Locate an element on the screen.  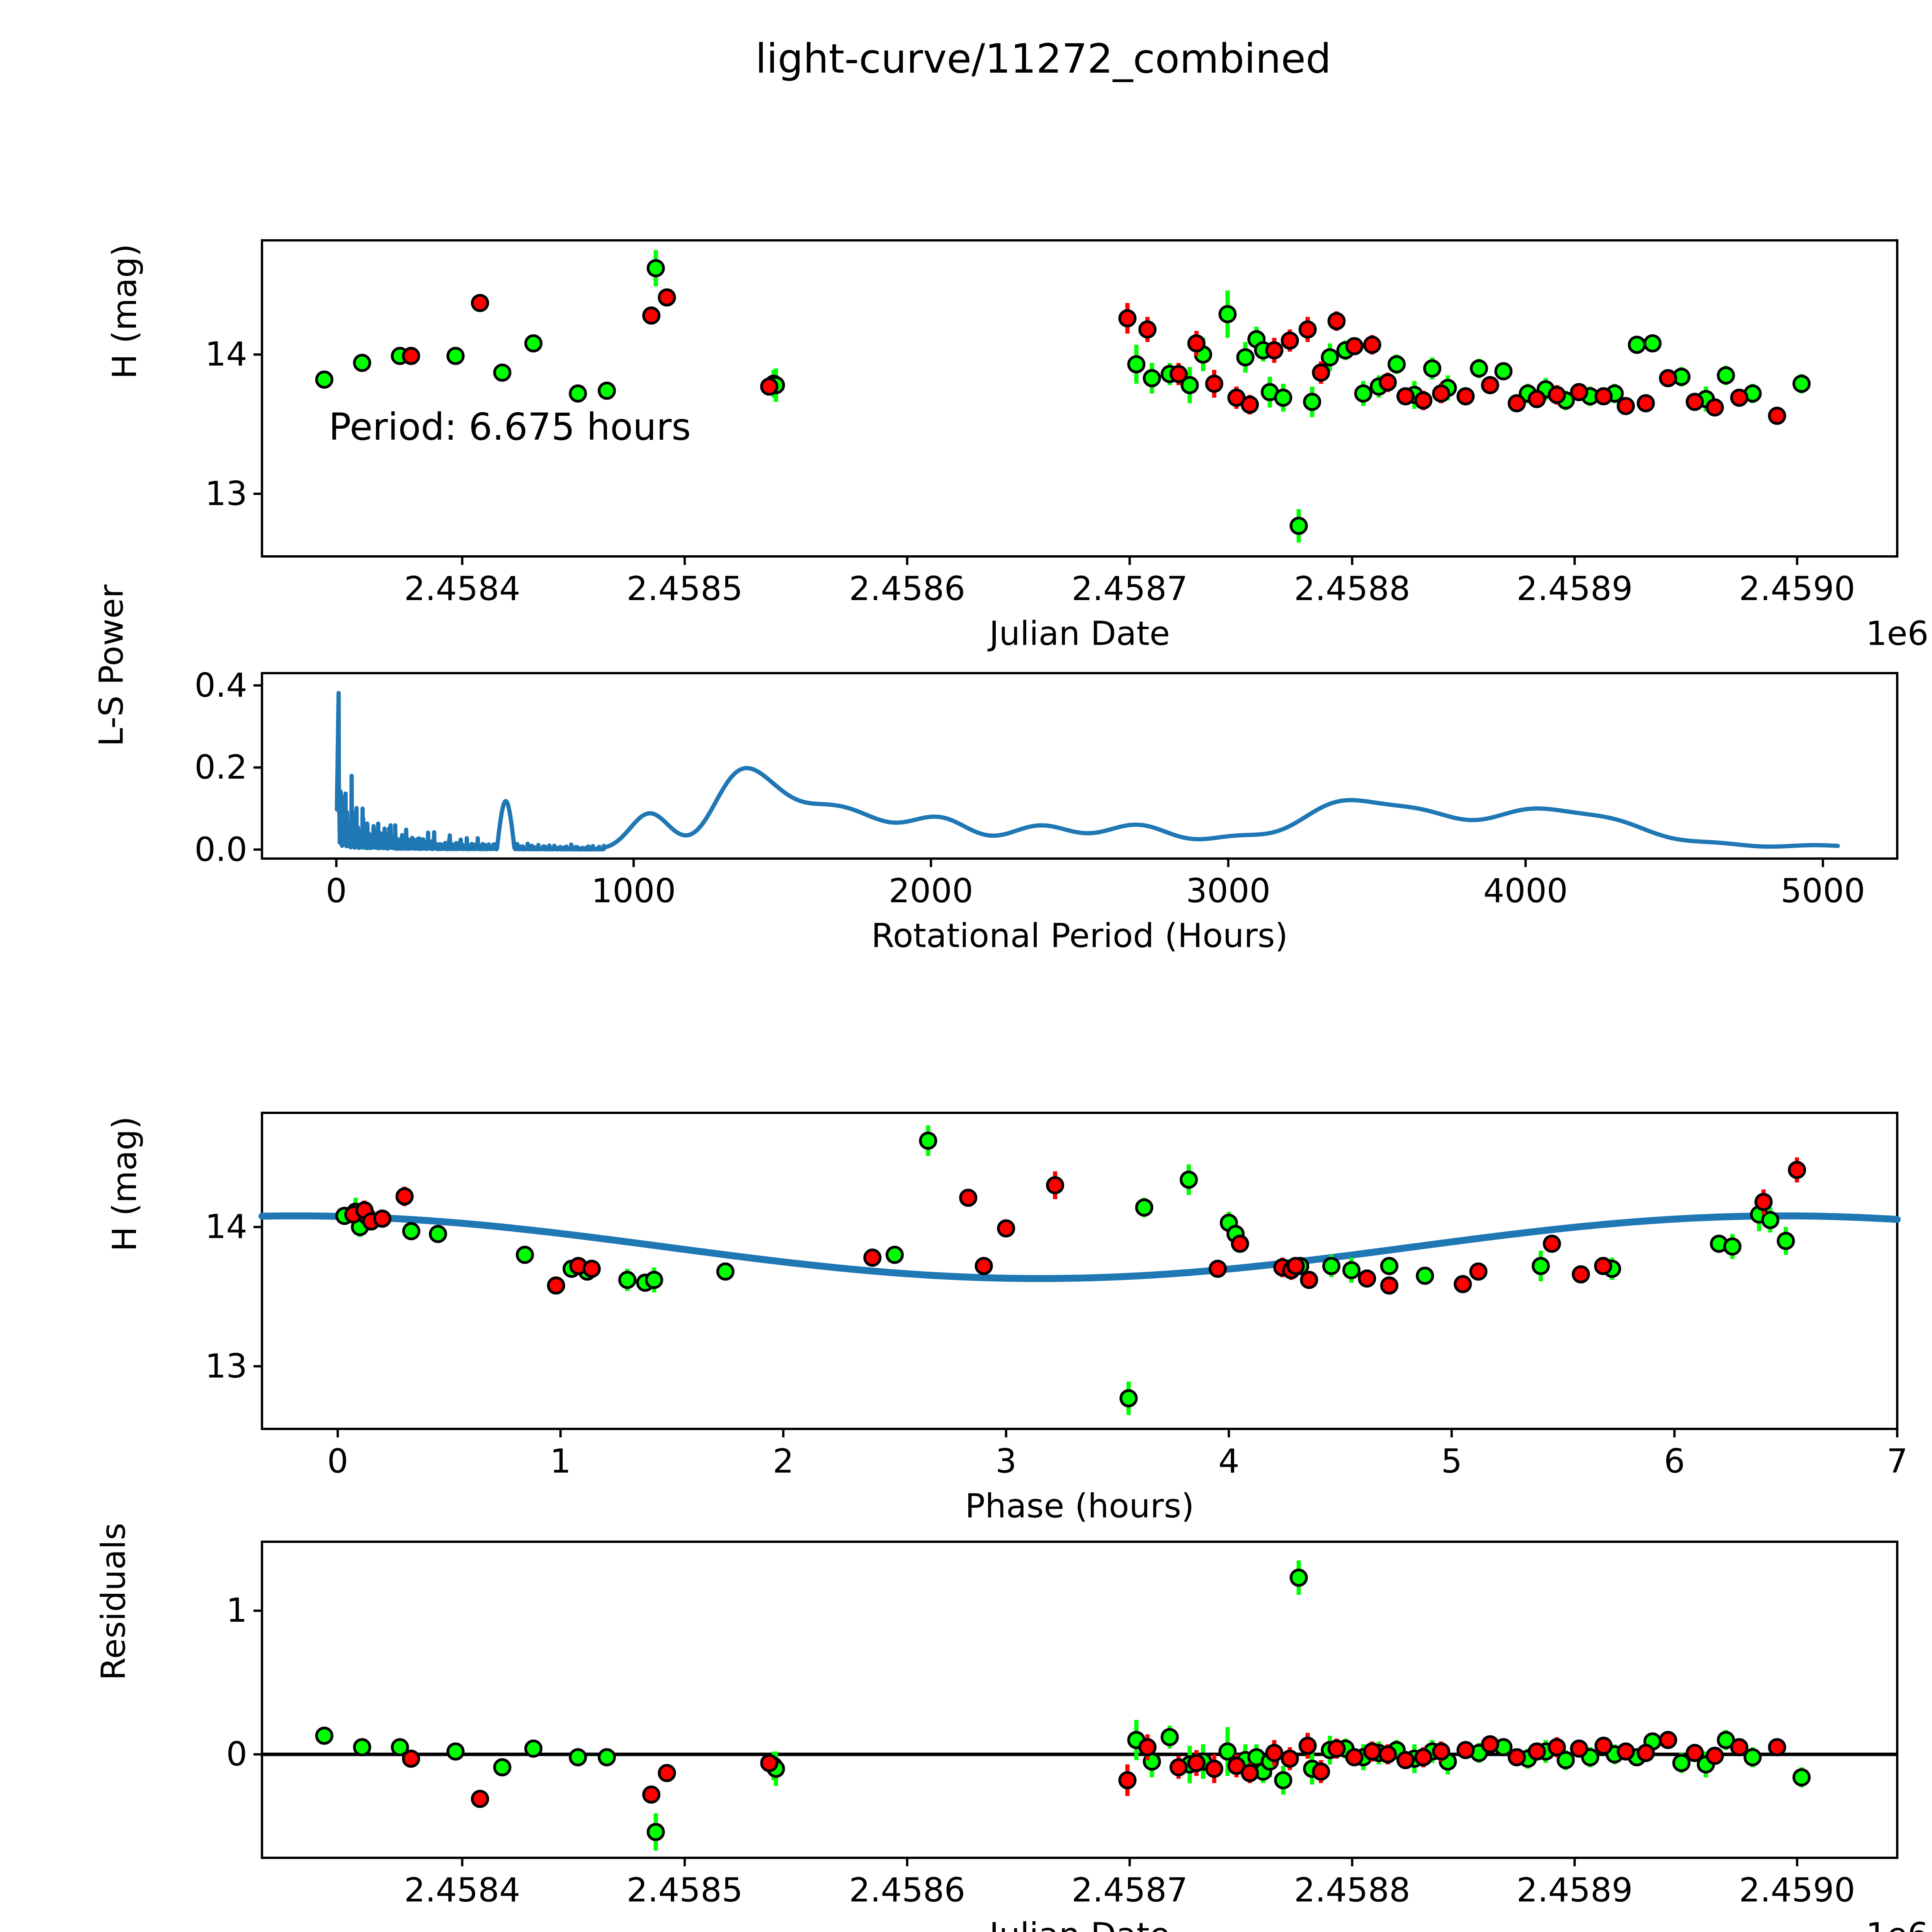
markers-red is located at coordinates (1094, 1770).